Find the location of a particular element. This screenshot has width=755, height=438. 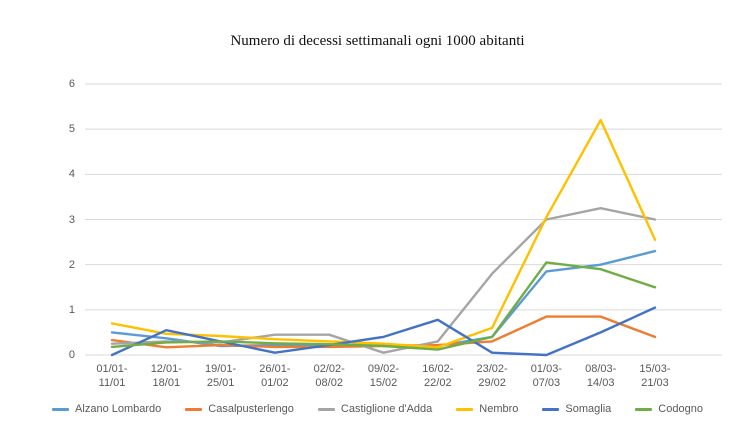

legend-label: Alzano Lombardo is located at coordinates (118, 409).